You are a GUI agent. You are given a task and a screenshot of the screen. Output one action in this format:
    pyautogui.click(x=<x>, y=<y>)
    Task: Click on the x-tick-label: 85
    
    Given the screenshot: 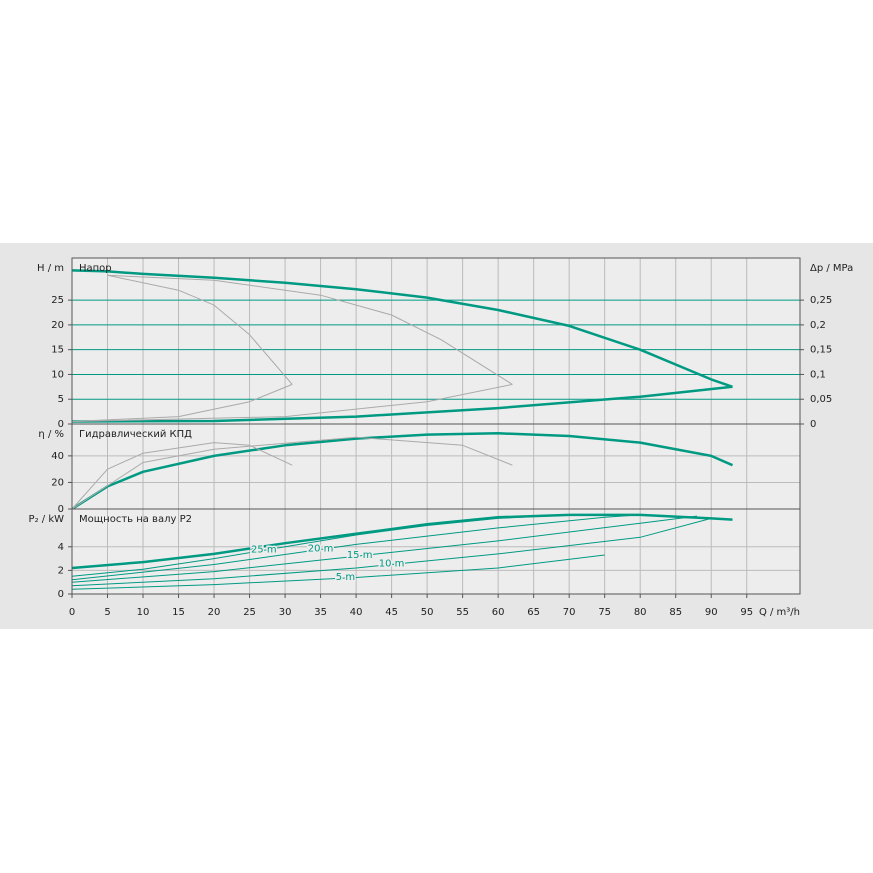 What is the action you would take?
    pyautogui.click(x=675, y=612)
    